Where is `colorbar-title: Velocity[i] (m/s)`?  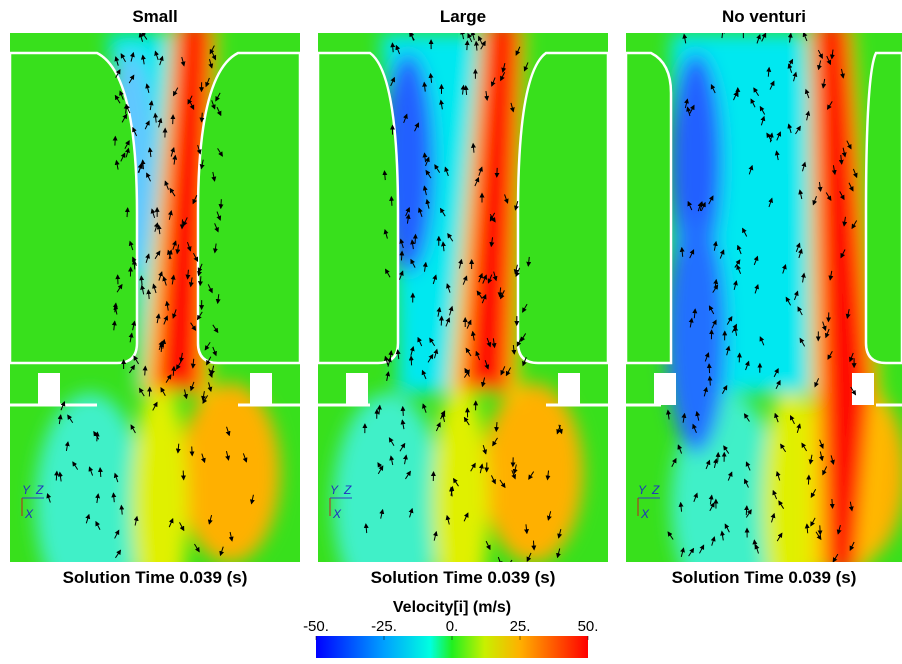
colorbar-title: Velocity[i] (m/s) is located at coordinates (452, 607).